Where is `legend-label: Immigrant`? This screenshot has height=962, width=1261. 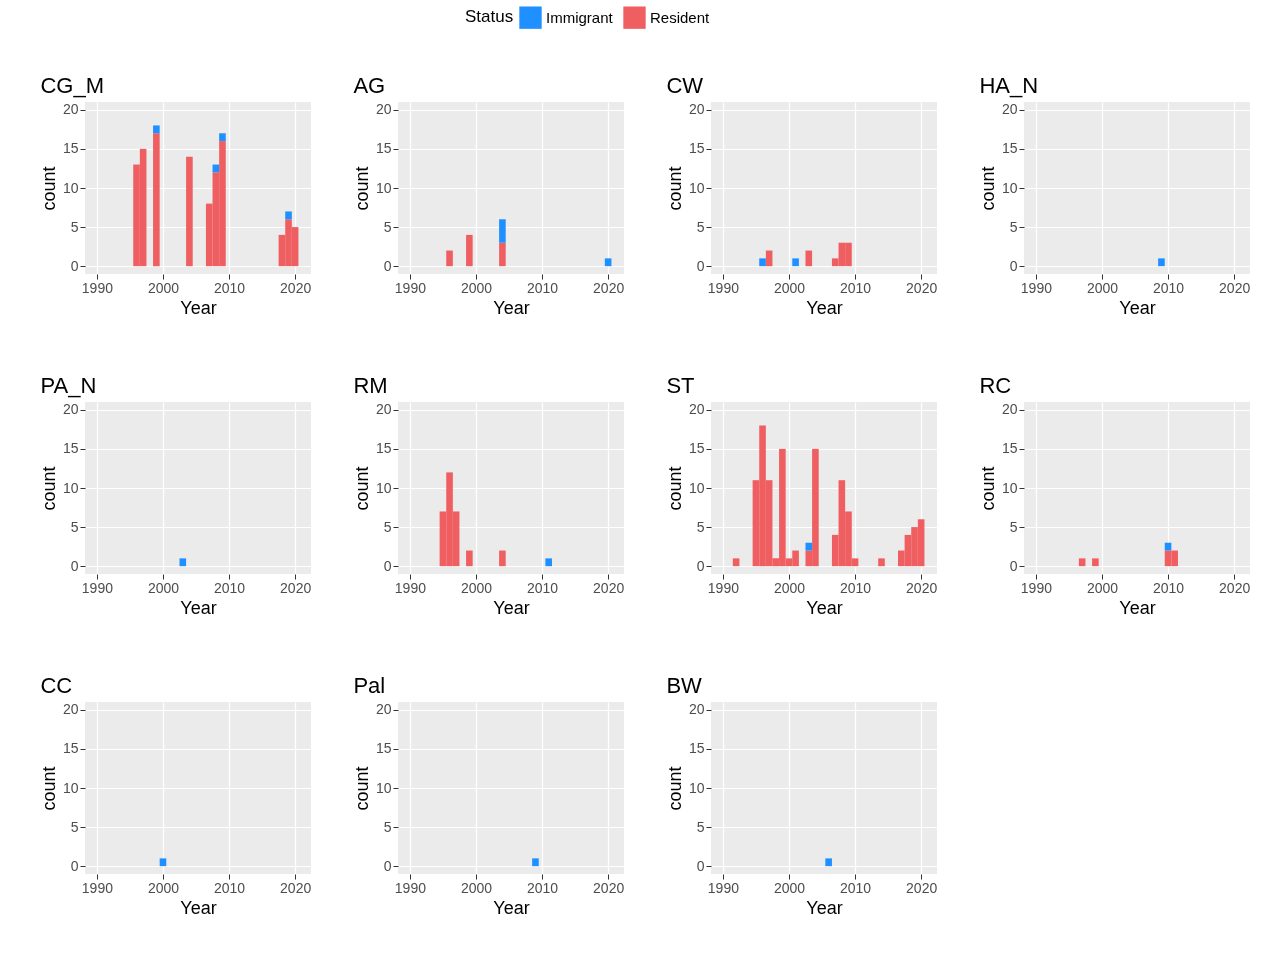
legend-label: Immigrant is located at coordinates (580, 17).